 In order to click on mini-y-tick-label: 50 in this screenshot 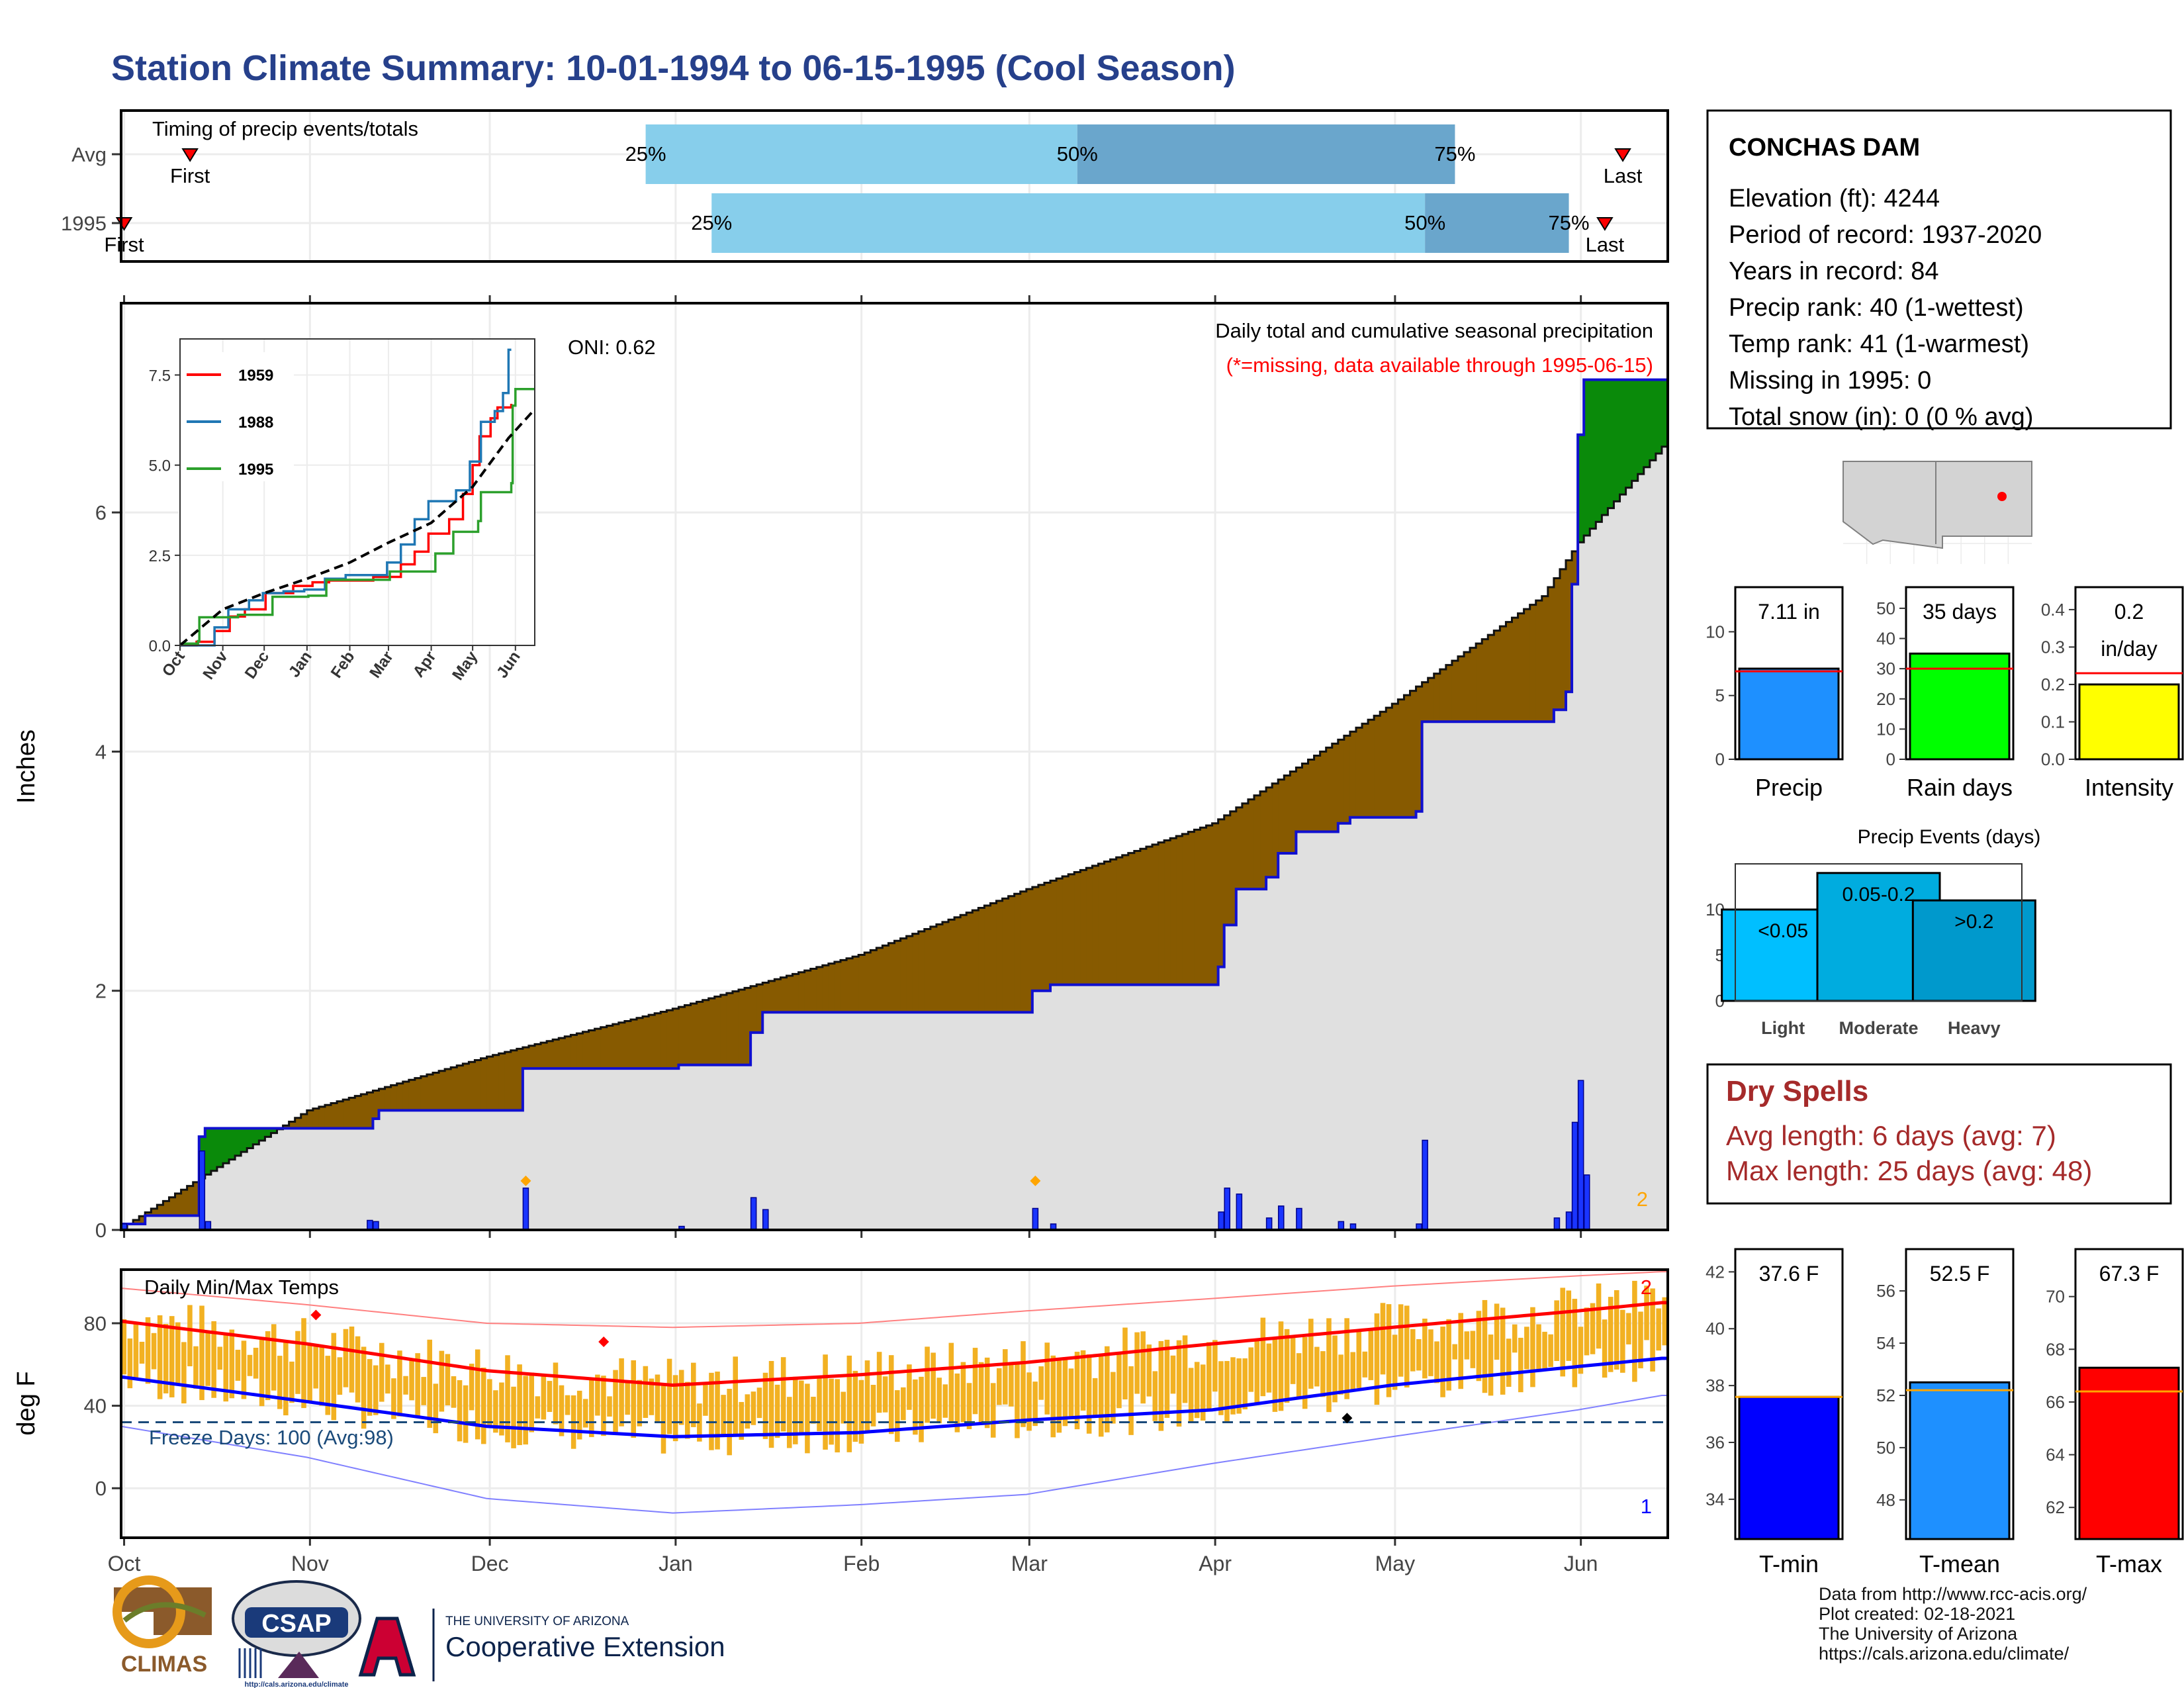, I will do `click(1885, 608)`.